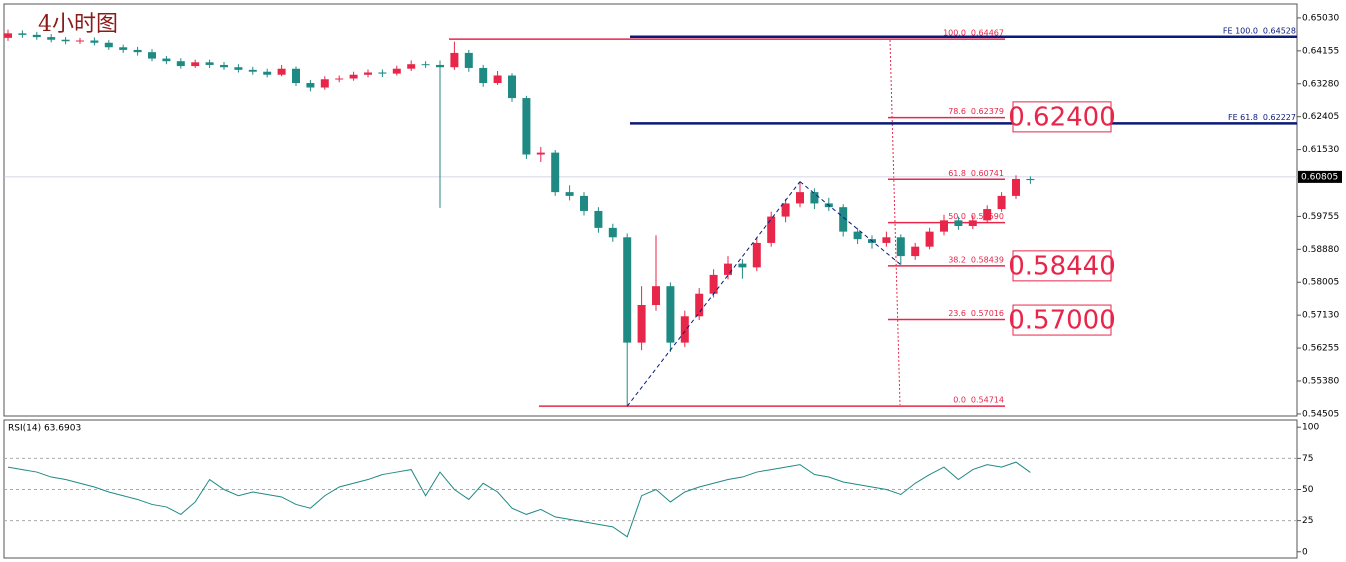  What do you see at coordinates (1062, 117) in the screenshot?
I see `target-label: 0.62400` at bounding box center [1062, 117].